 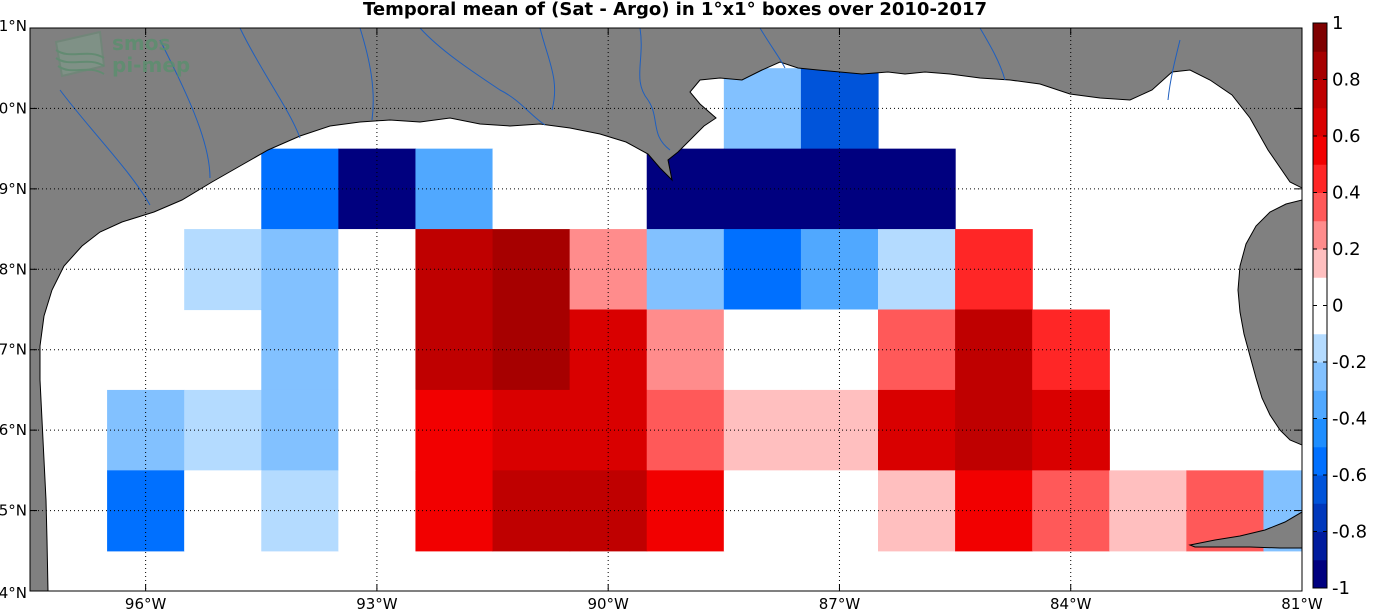 What do you see at coordinates (13, 269) in the screenshot?
I see `y-tick-label: 28°N` at bounding box center [13, 269].